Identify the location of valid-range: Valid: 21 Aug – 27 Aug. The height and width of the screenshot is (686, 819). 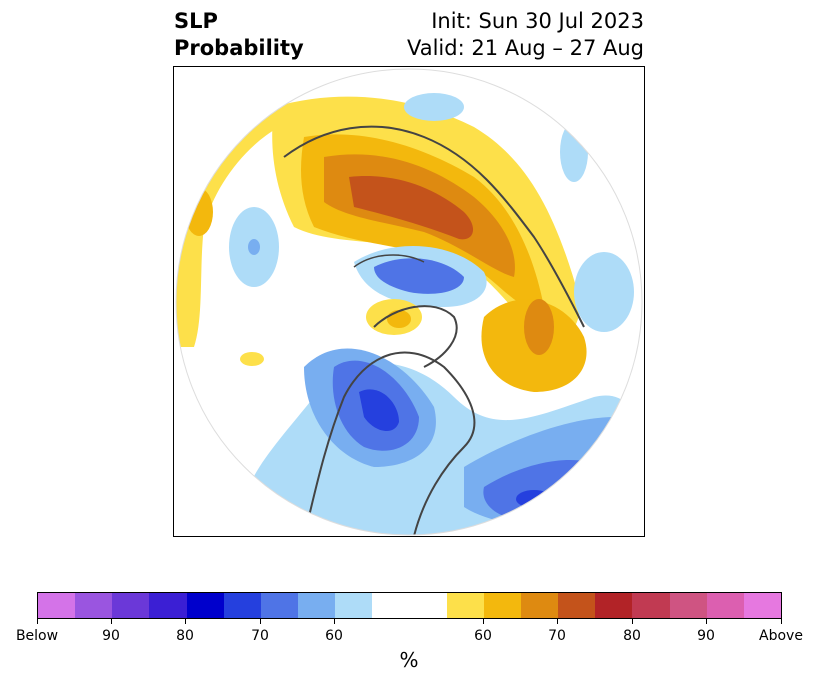
(525, 48).